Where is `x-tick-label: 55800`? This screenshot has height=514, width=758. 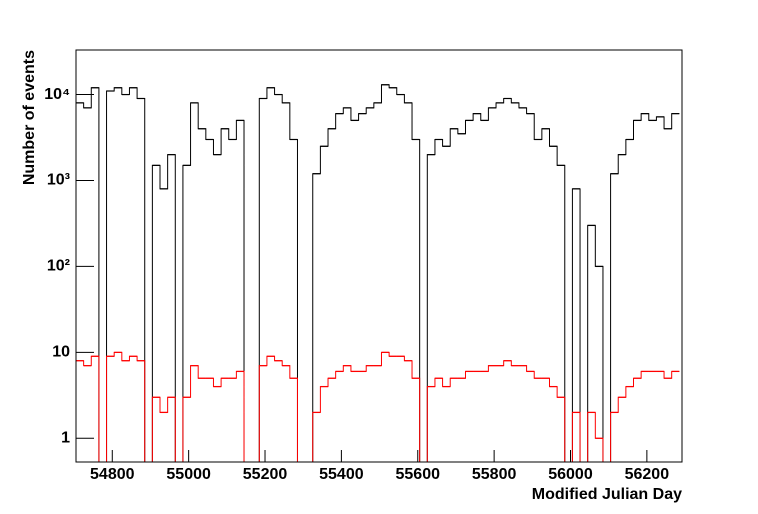 x-tick-label: 55800 is located at coordinates (494, 474).